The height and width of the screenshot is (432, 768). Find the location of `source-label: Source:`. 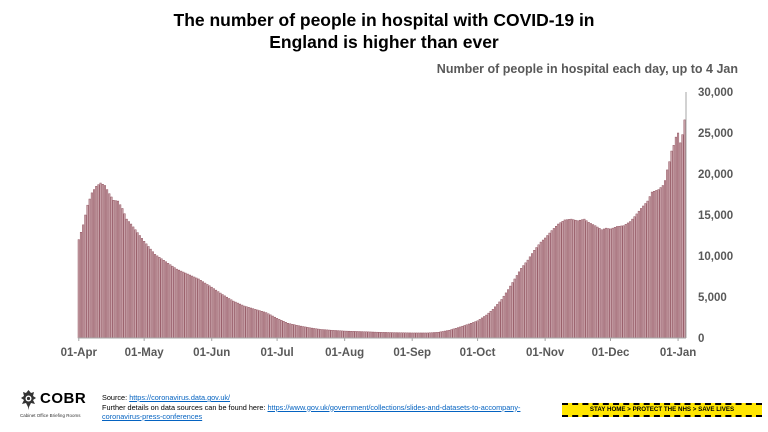

source-label: Source: is located at coordinates (116, 397).